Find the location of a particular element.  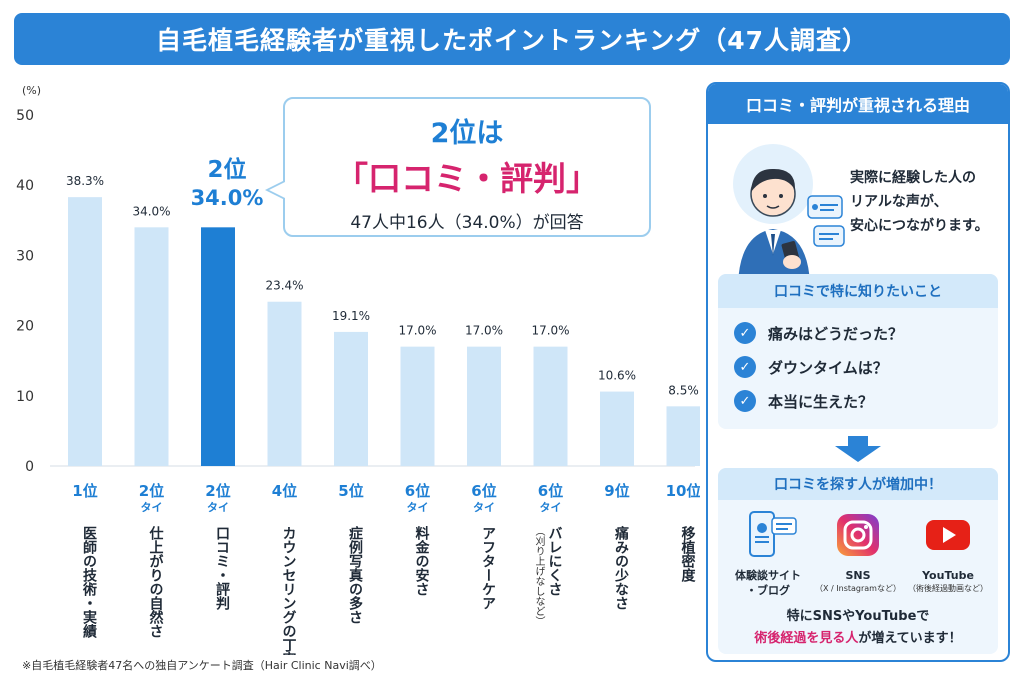

grow-footer: 特にSNSやYouTubeで 術後経過を見る人が増えています！ is located at coordinates (858, 628).